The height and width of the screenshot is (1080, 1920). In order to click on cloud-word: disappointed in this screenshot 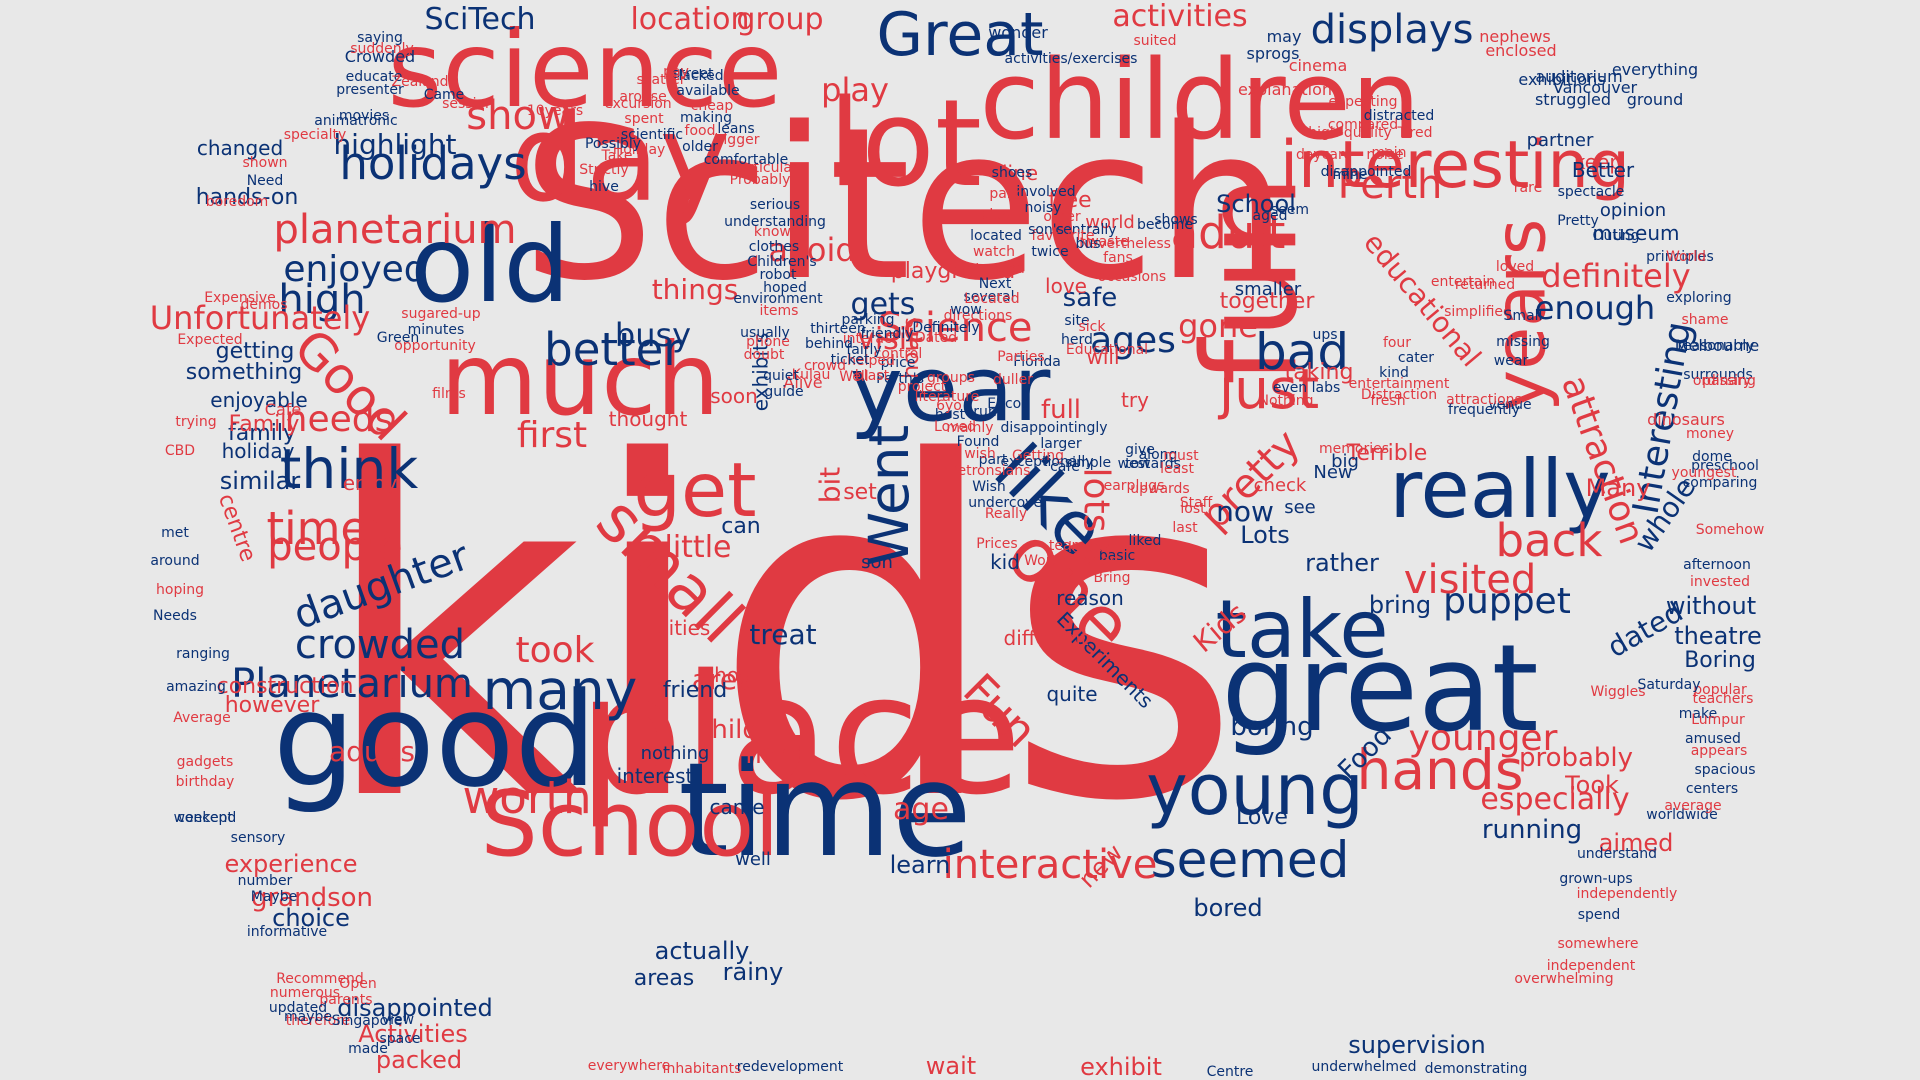, I will do `click(415, 1008)`.